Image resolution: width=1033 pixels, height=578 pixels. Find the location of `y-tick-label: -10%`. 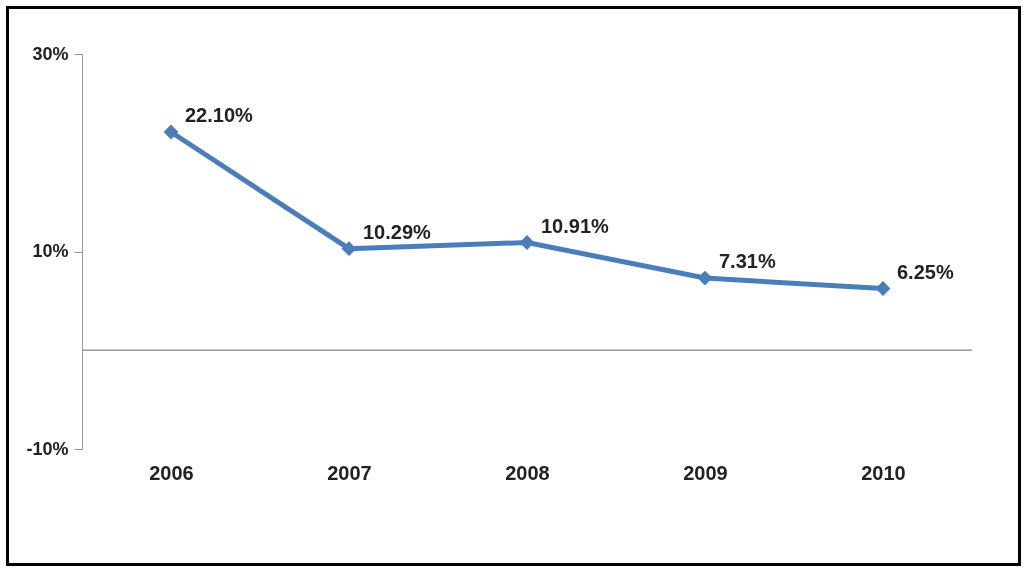

y-tick-label: -10% is located at coordinates (47, 448).